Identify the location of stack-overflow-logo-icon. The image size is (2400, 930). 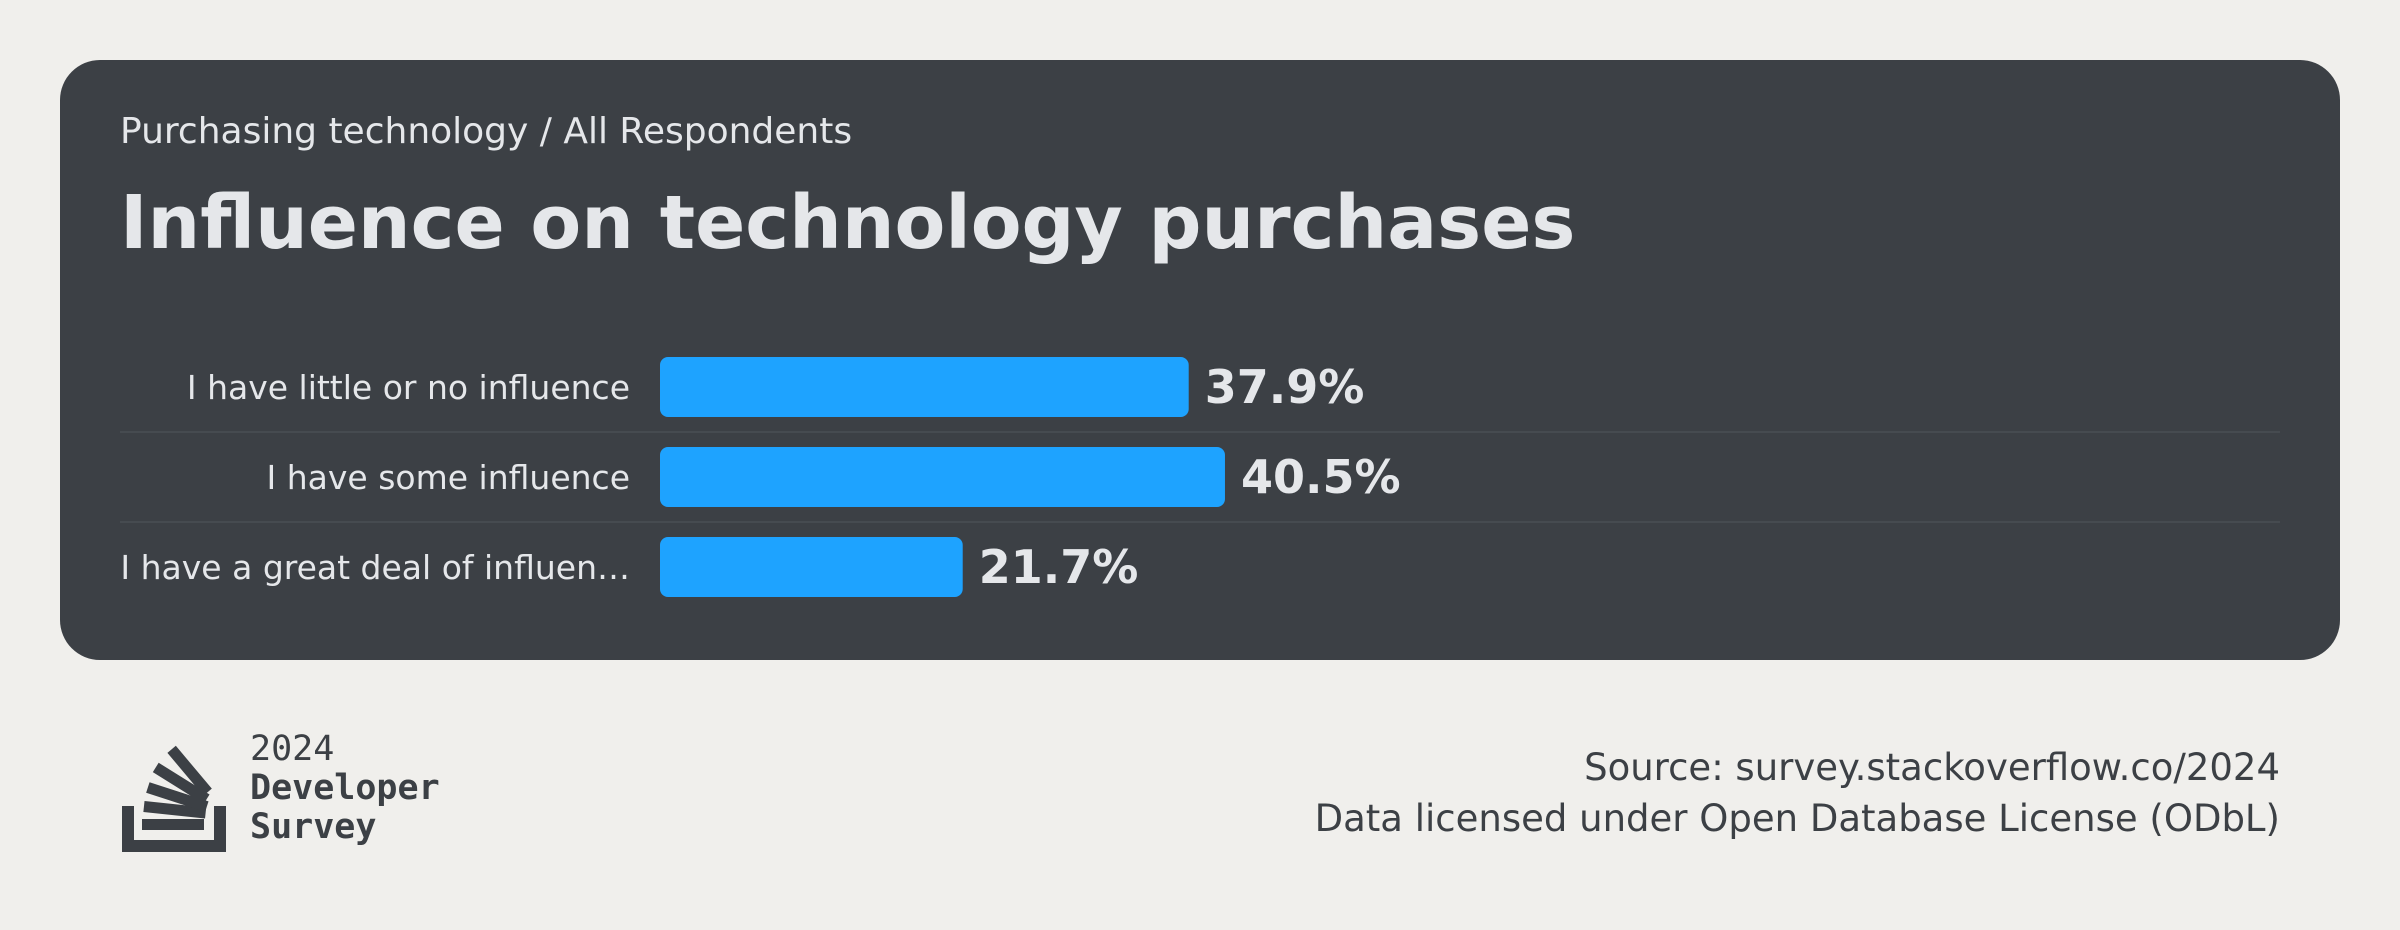
(174, 798).